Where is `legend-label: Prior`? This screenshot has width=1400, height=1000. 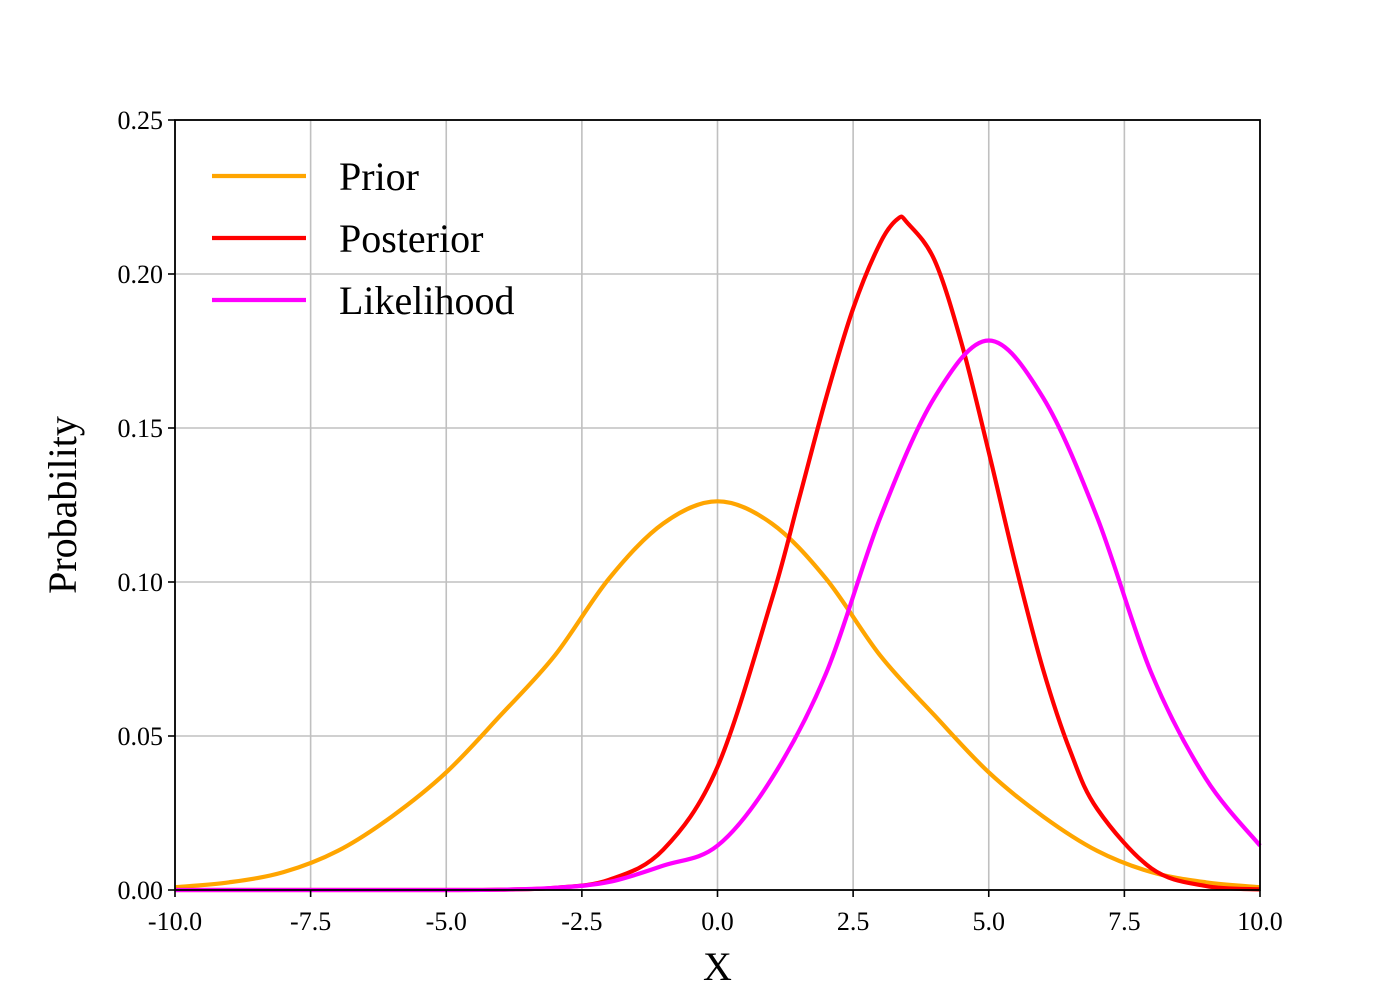
legend-label: Prior is located at coordinates (379, 176).